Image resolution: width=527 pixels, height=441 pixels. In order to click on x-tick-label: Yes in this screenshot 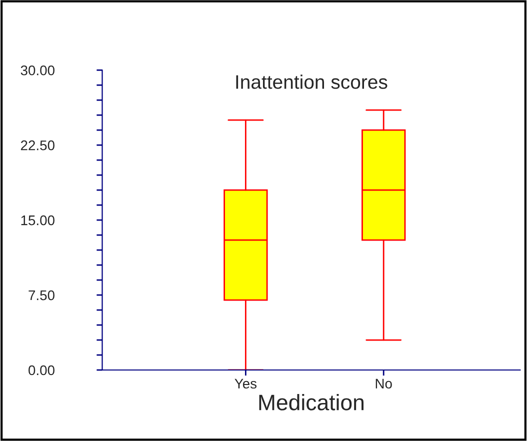, I will do `click(245, 383)`.